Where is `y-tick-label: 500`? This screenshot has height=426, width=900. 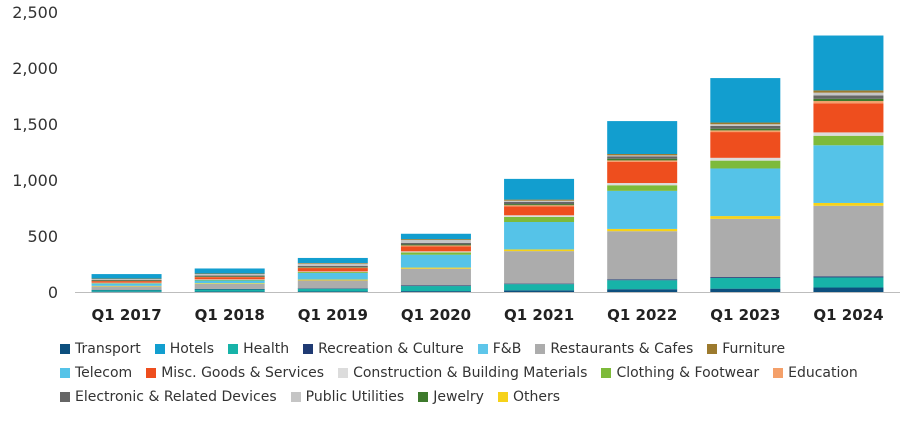
y-tick-label: 500 is located at coordinates (42, 236).